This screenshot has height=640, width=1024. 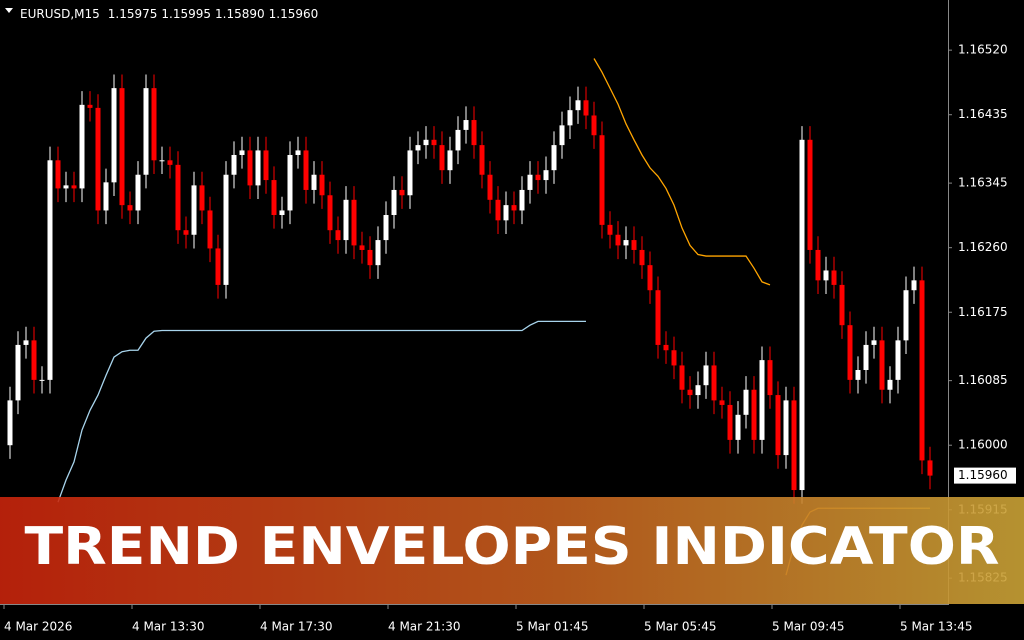 I want to click on y-tick-label: 1.16435, so click(x=983, y=114).